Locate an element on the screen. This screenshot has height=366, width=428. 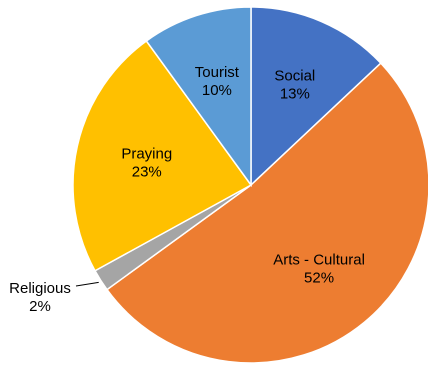
label-name-praying: Praying is located at coordinates (146, 154).